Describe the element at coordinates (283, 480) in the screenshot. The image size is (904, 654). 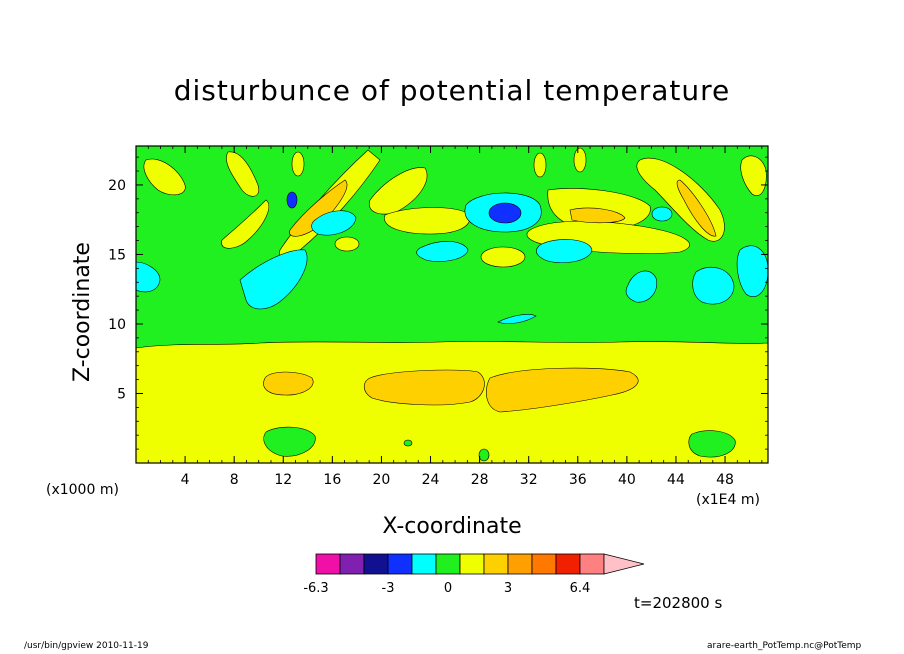
I see `x-tick-label: 12` at that location.